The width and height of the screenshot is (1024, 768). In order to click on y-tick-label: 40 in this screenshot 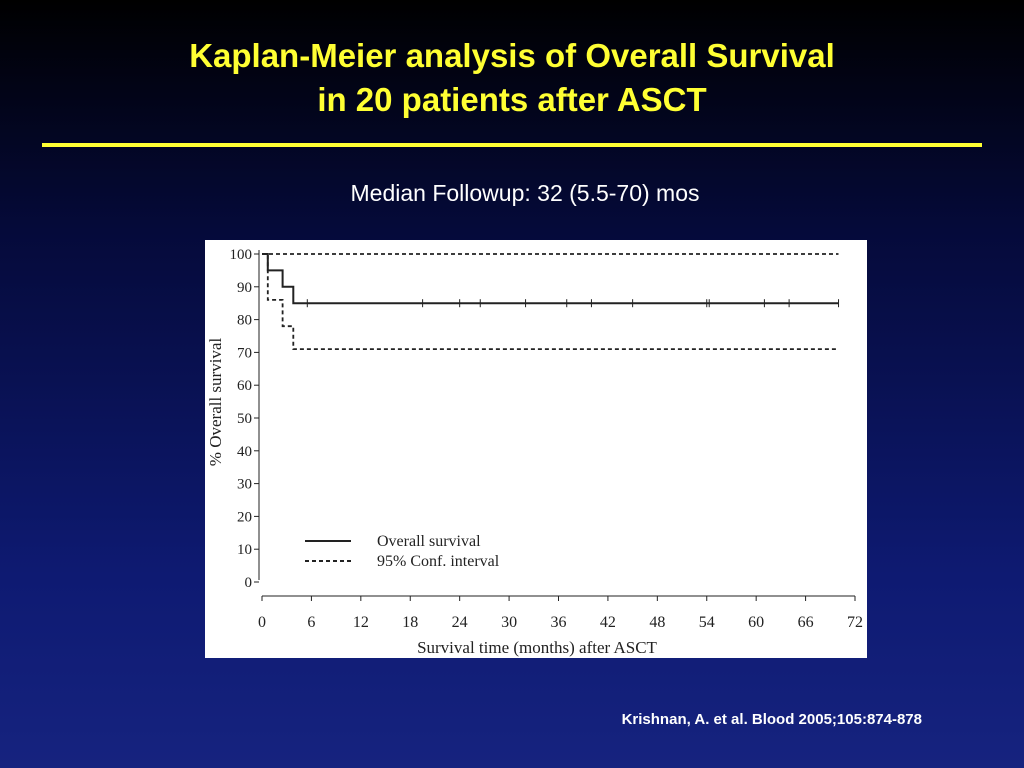, I will do `click(244, 452)`.